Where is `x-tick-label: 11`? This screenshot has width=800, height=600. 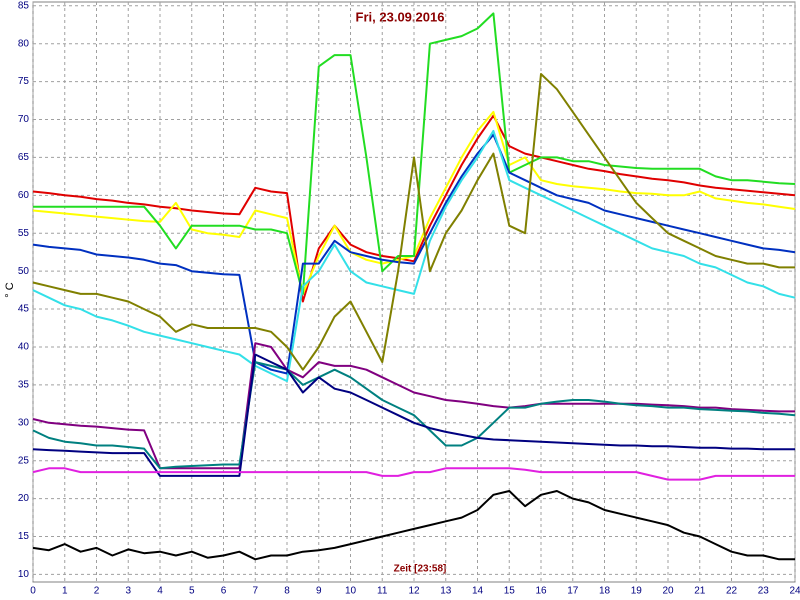 x-tick-label: 11 is located at coordinates (382, 591).